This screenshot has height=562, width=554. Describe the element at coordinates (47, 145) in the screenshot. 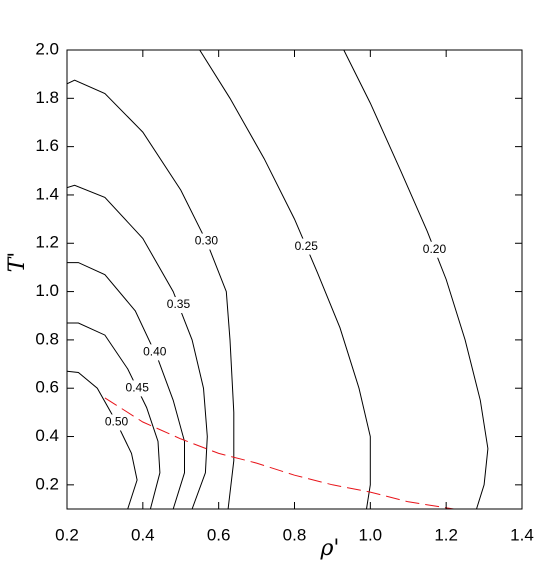

I see `y-tick-label: 1.6` at that location.